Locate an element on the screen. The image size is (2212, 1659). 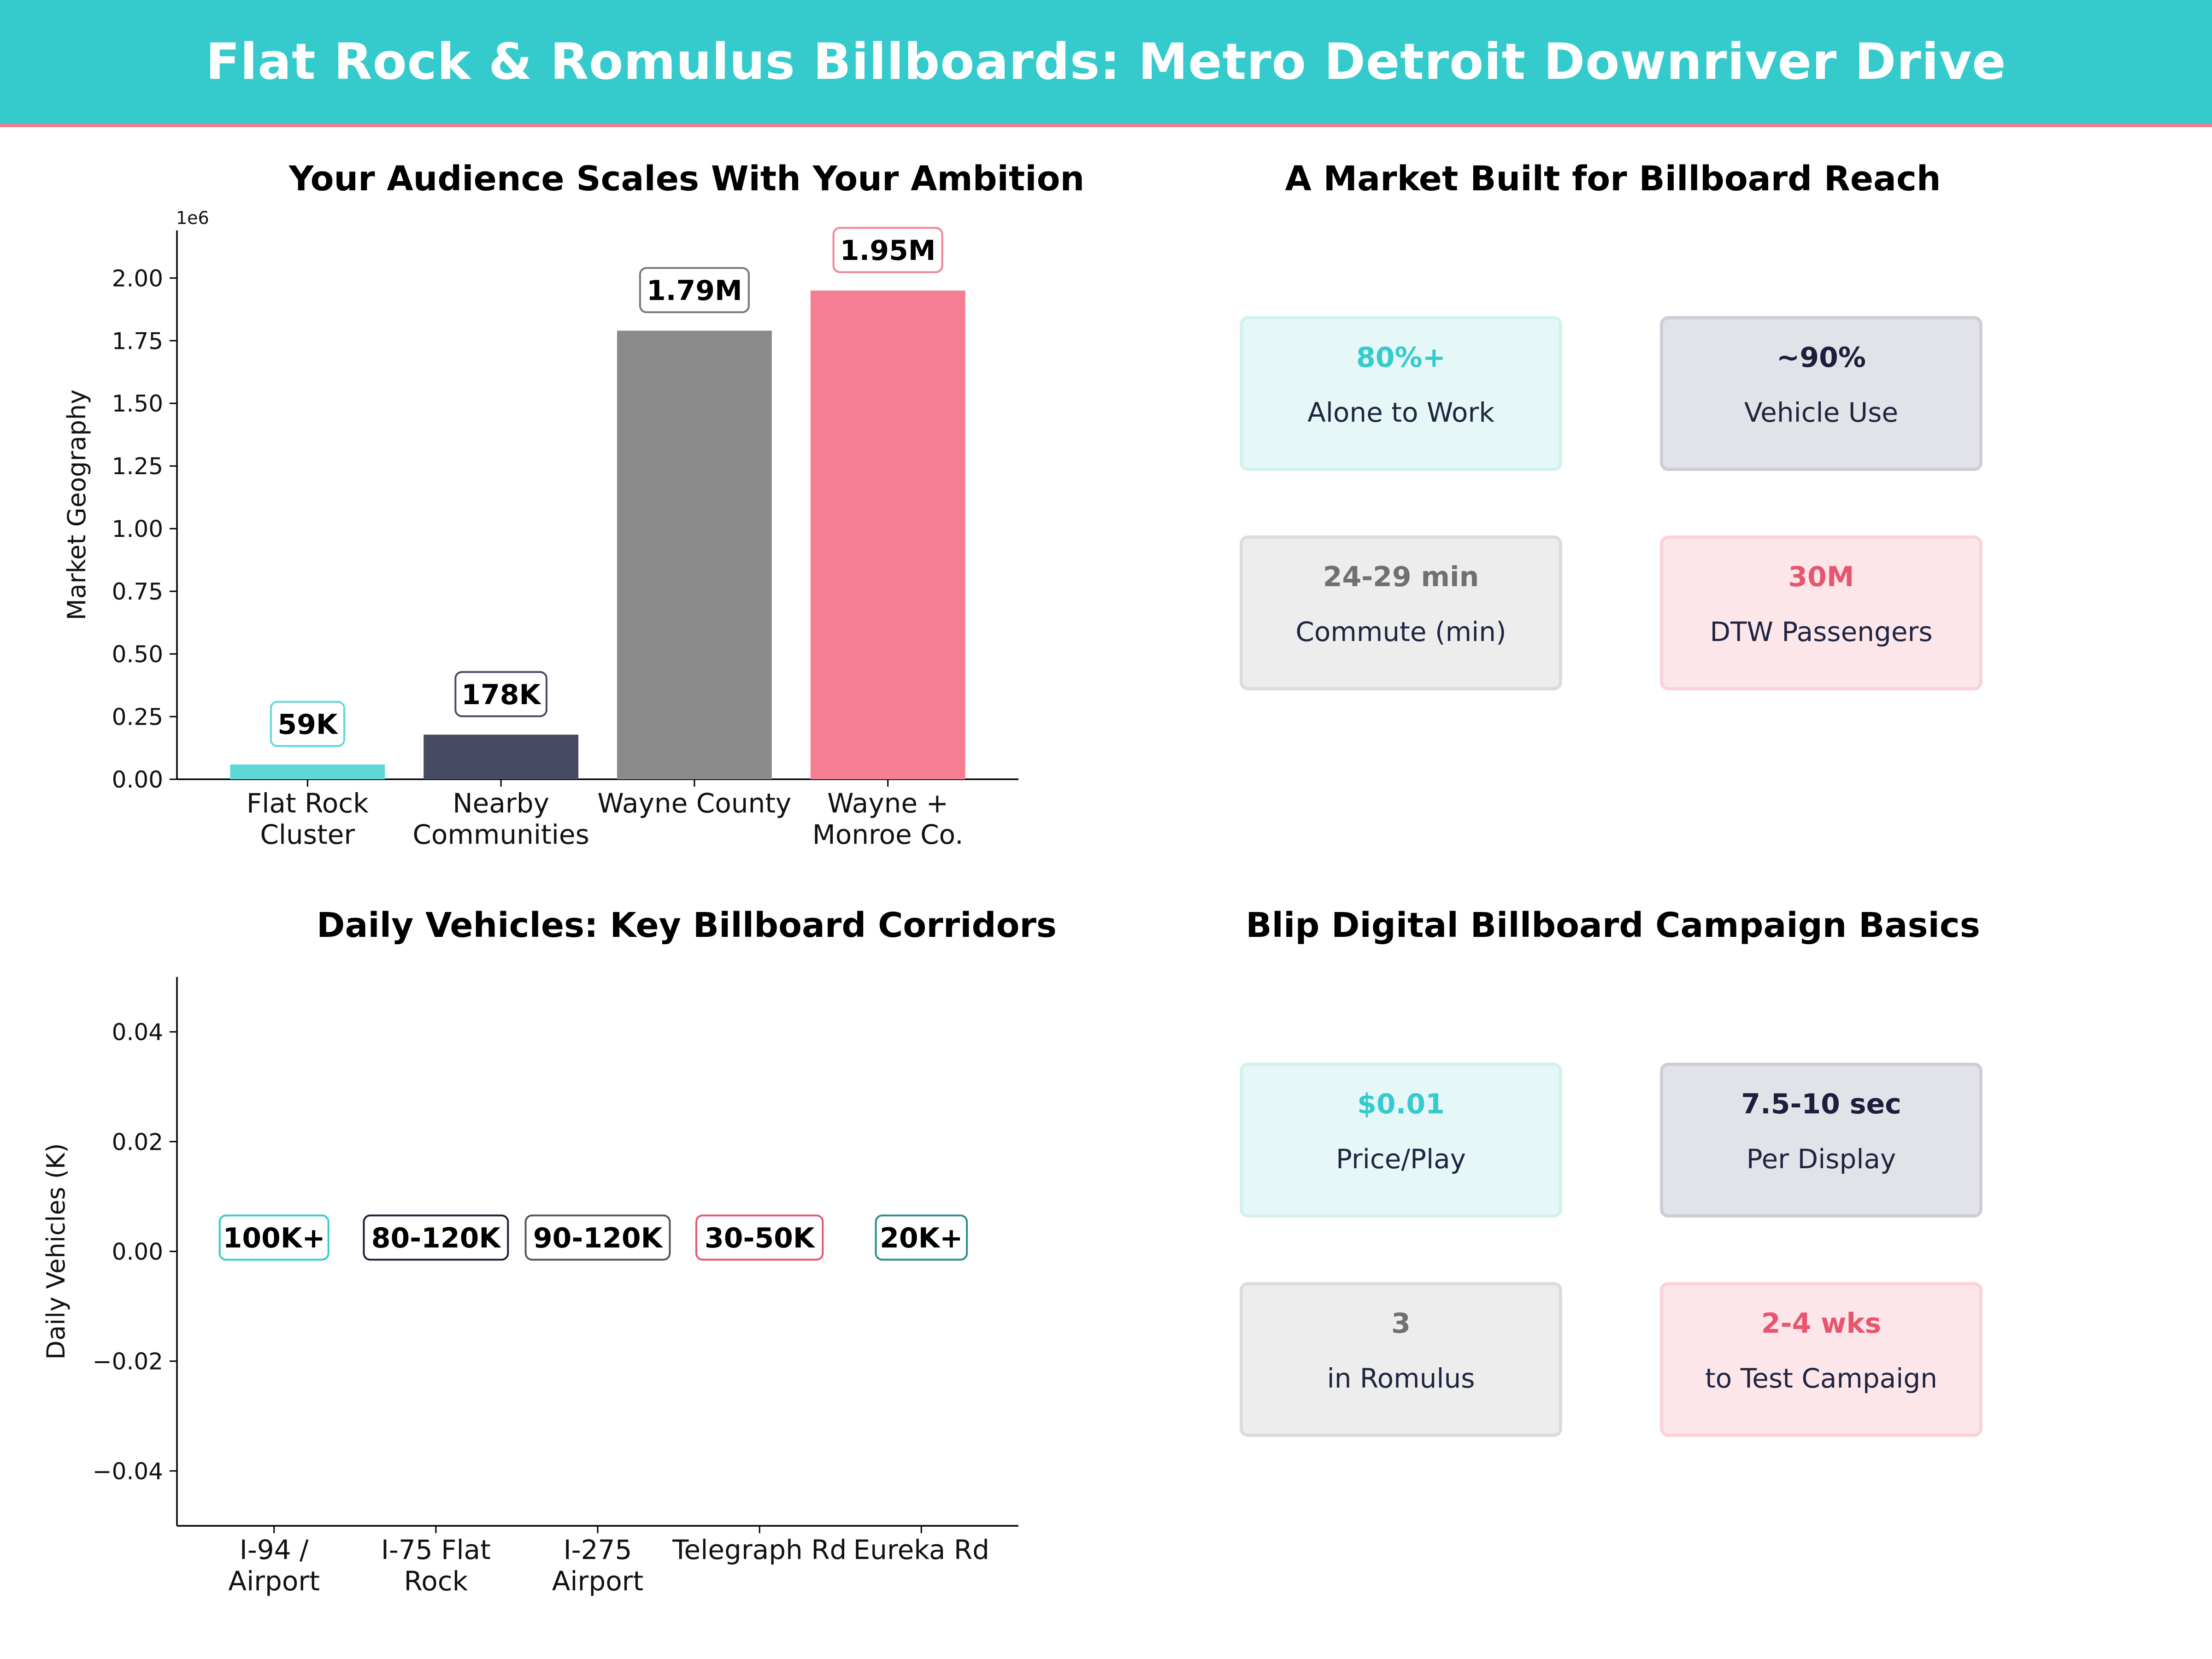
stat-value: ~90% is located at coordinates (1821, 357).